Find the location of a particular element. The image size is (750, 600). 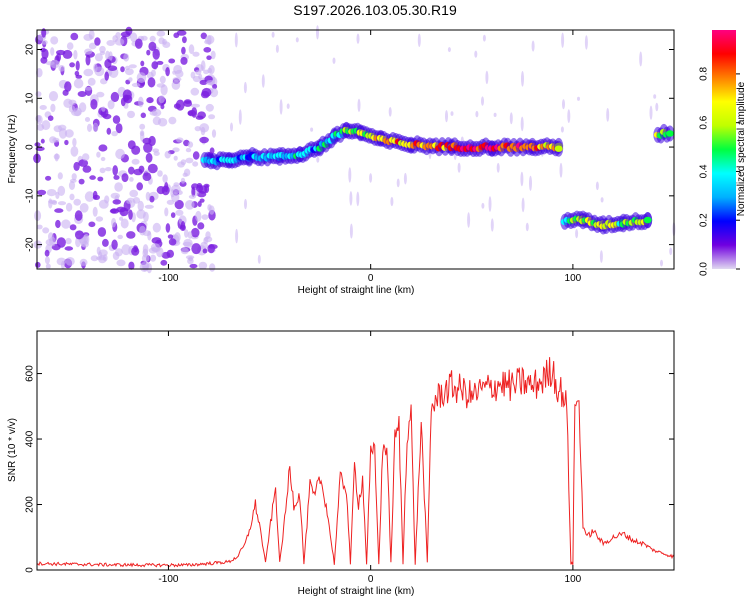

colorbar-gradient is located at coordinates (724, 149).